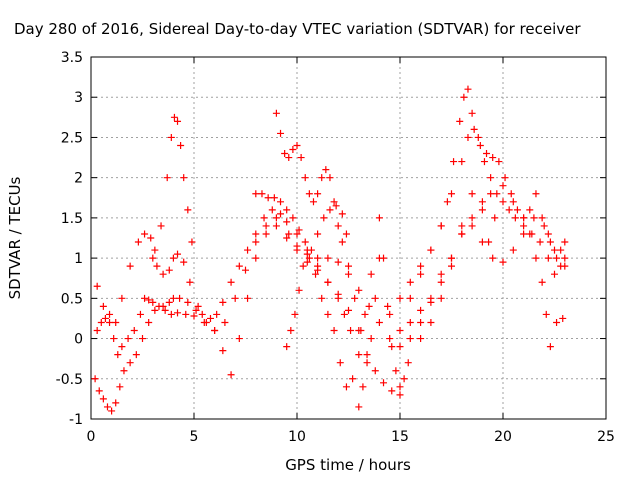 The image size is (640, 484). I want to click on y-tick-label: 3, so click(78, 98).